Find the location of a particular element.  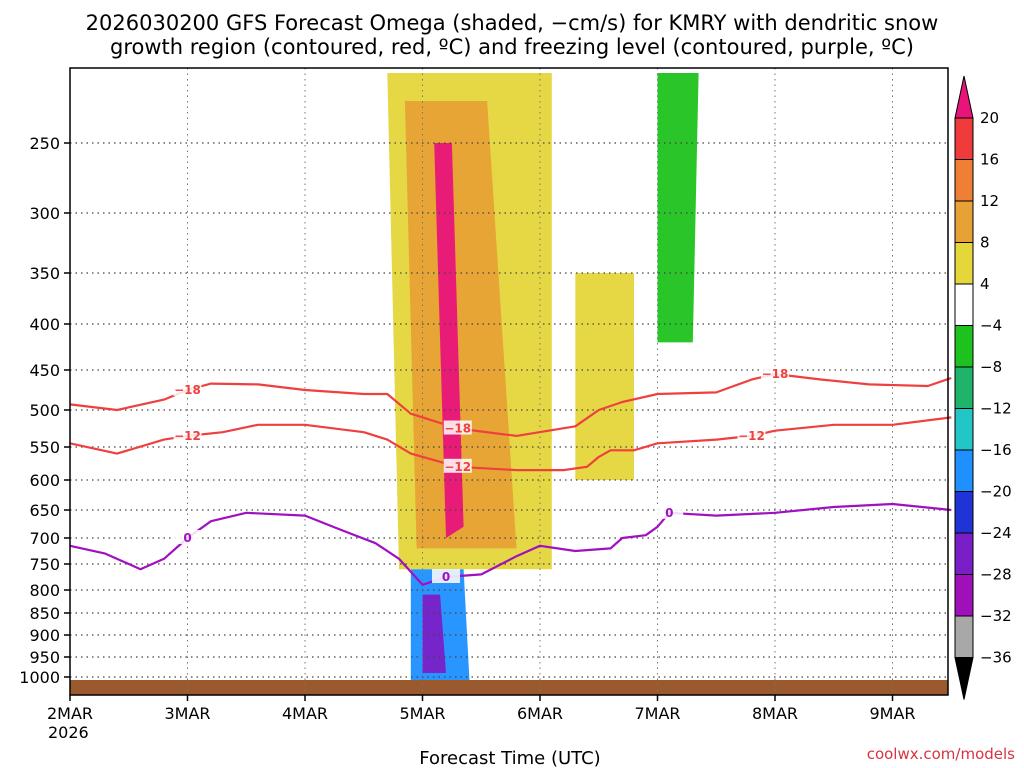

ground-surface is located at coordinates (509, 687).